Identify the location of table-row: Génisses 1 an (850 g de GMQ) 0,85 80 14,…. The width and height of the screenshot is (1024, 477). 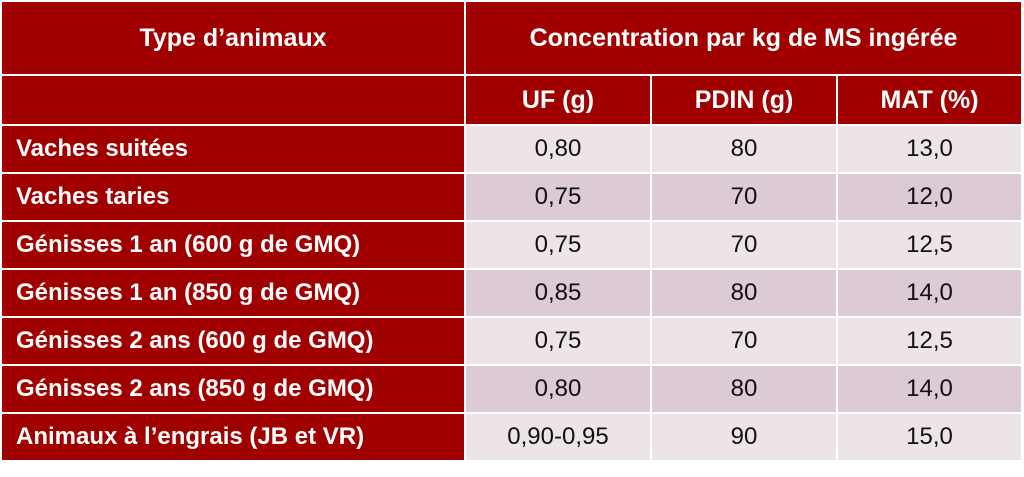
(512, 293).